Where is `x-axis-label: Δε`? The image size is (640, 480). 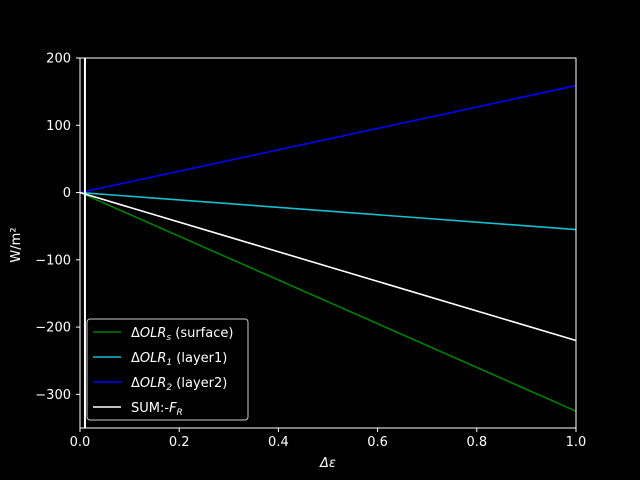 x-axis-label: Δε is located at coordinates (327, 463).